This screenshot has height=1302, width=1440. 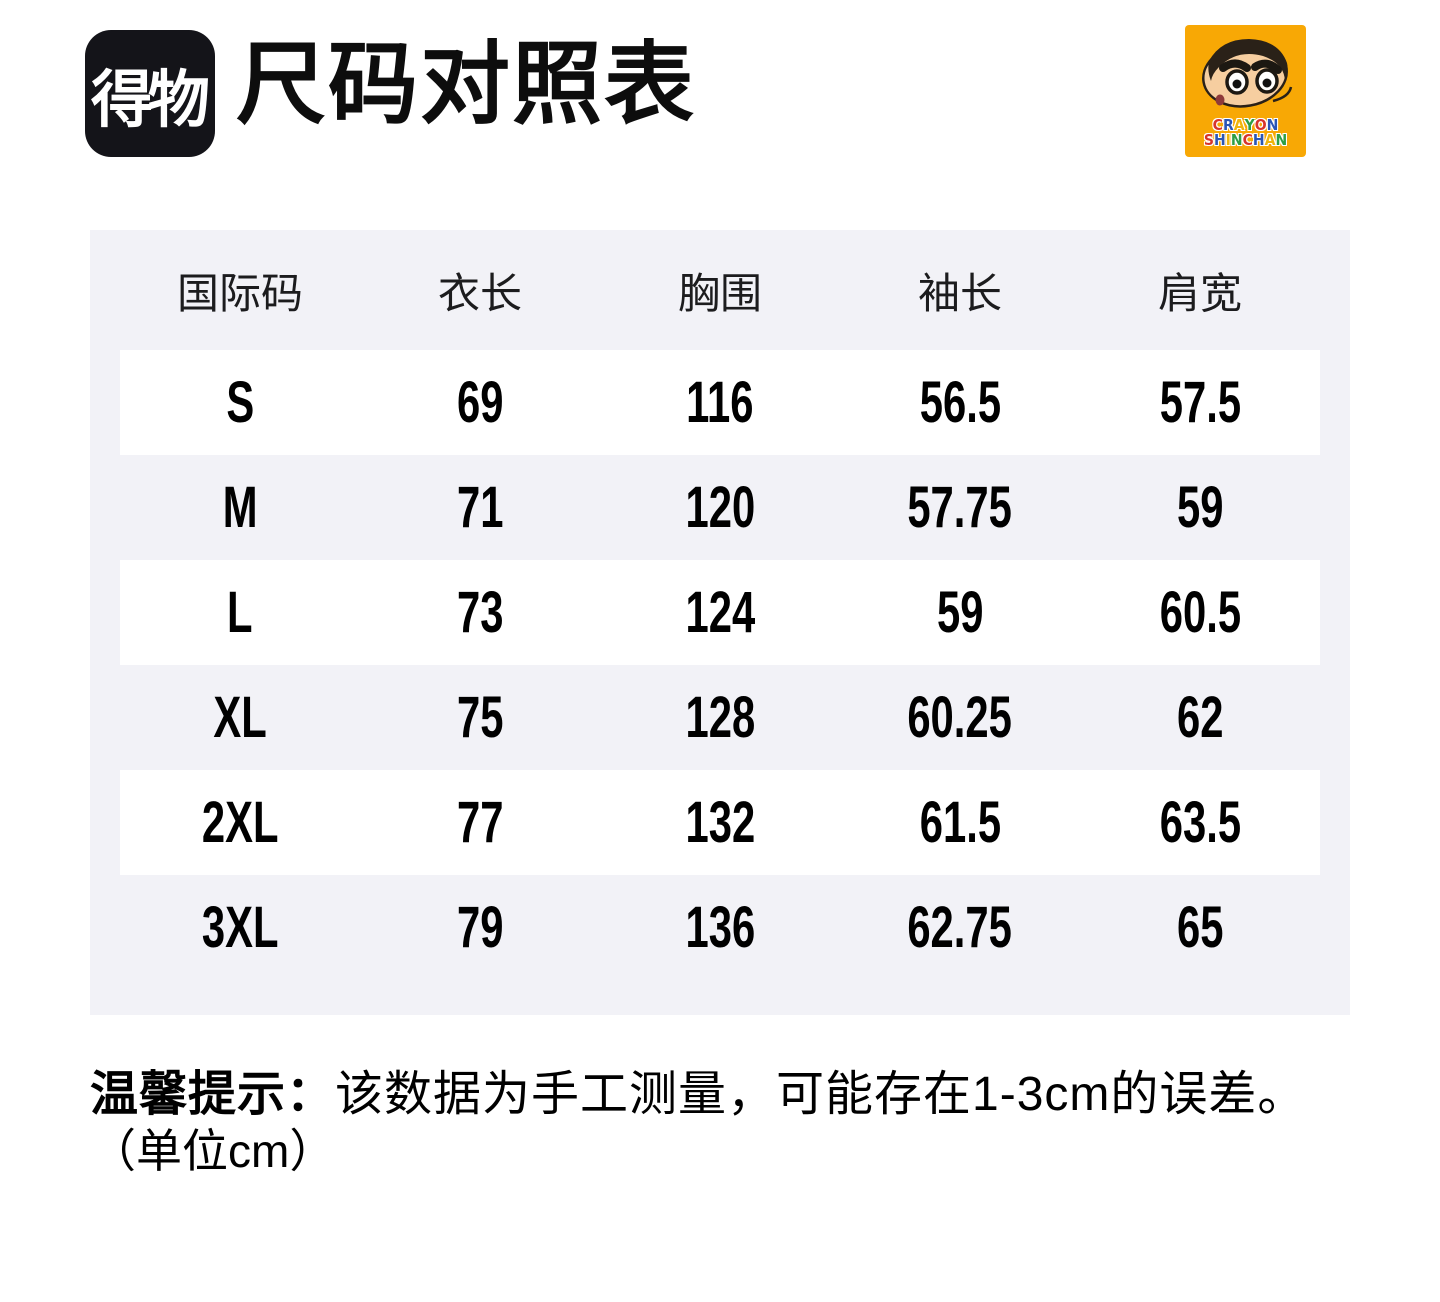 I want to click on table-row-xl: XL 75 128 60.25 62, so click(x=720, y=717).